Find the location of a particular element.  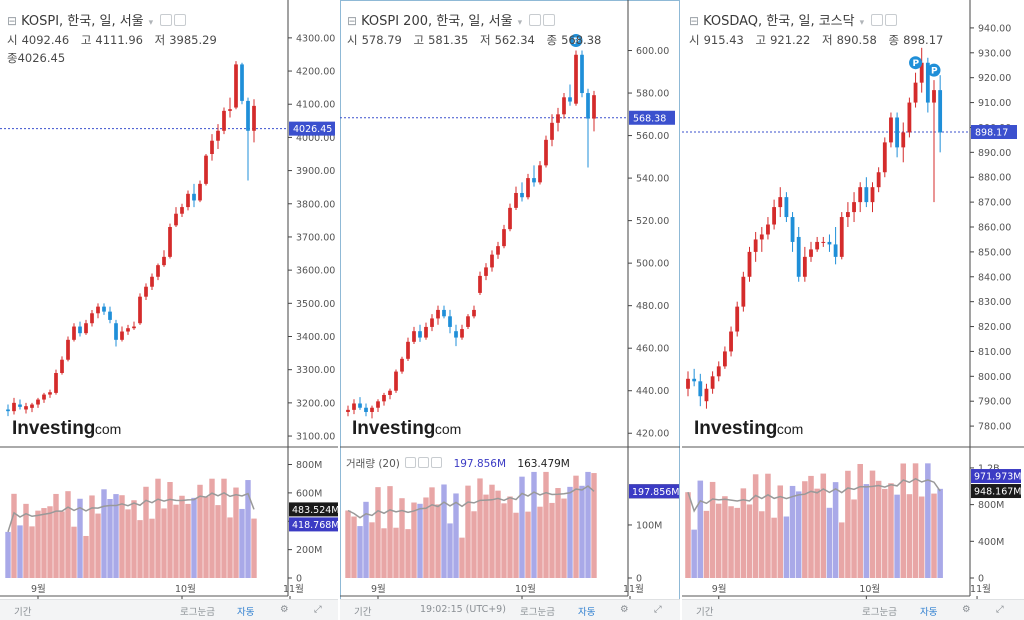

price-tick-label: 780.00 is located at coordinates (994, 427).